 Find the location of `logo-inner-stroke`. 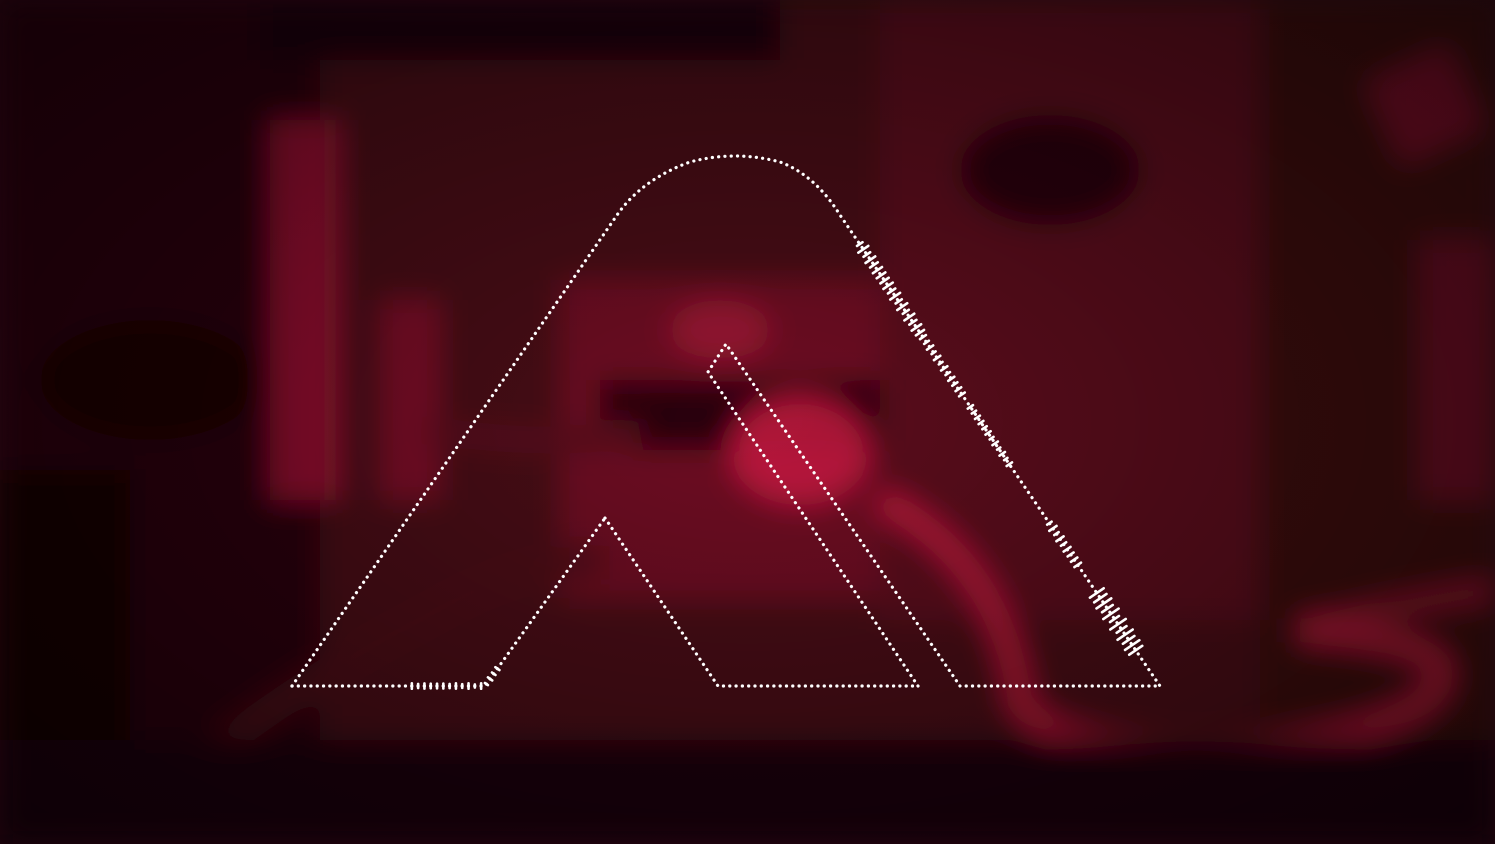

logo-inner-stroke is located at coordinates (934, 514).